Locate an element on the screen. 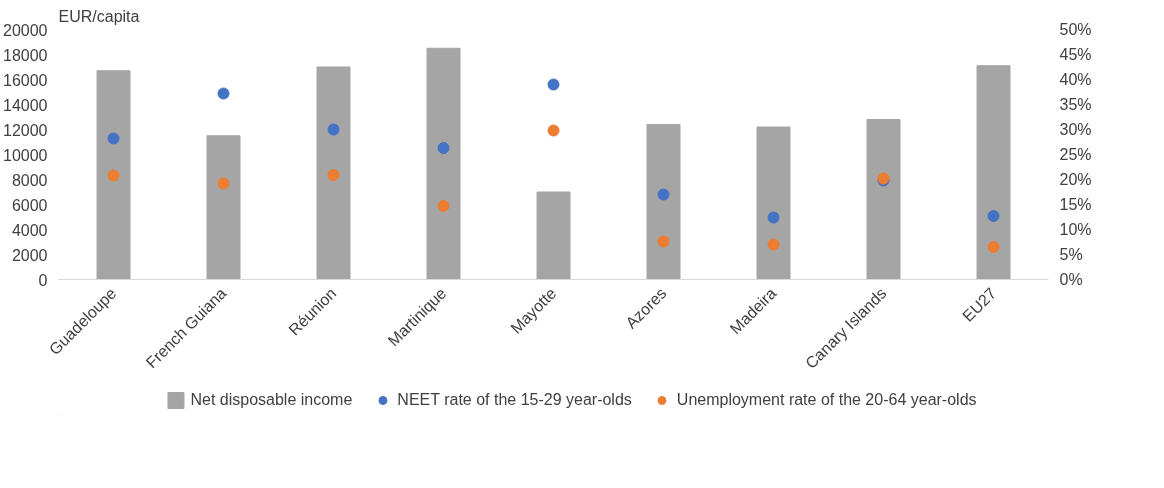  y-tick-label: 18000 is located at coordinates (25, 55).